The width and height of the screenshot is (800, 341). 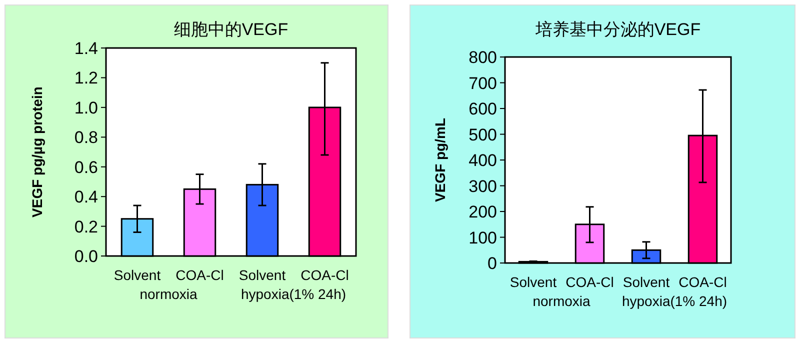 I want to click on y-tick-label: 600, so click(x=482, y=109).